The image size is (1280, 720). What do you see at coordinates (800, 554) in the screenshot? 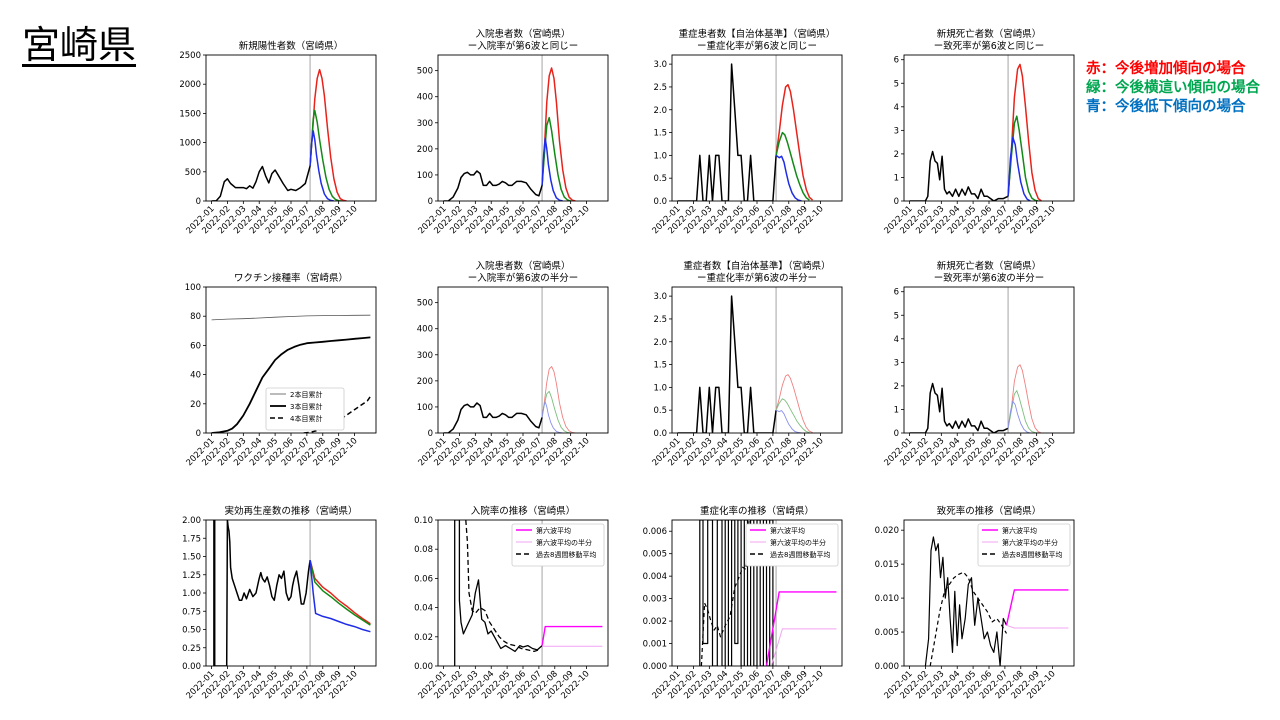
I see `legend-label: 過去8週間移動平均` at bounding box center [800, 554].